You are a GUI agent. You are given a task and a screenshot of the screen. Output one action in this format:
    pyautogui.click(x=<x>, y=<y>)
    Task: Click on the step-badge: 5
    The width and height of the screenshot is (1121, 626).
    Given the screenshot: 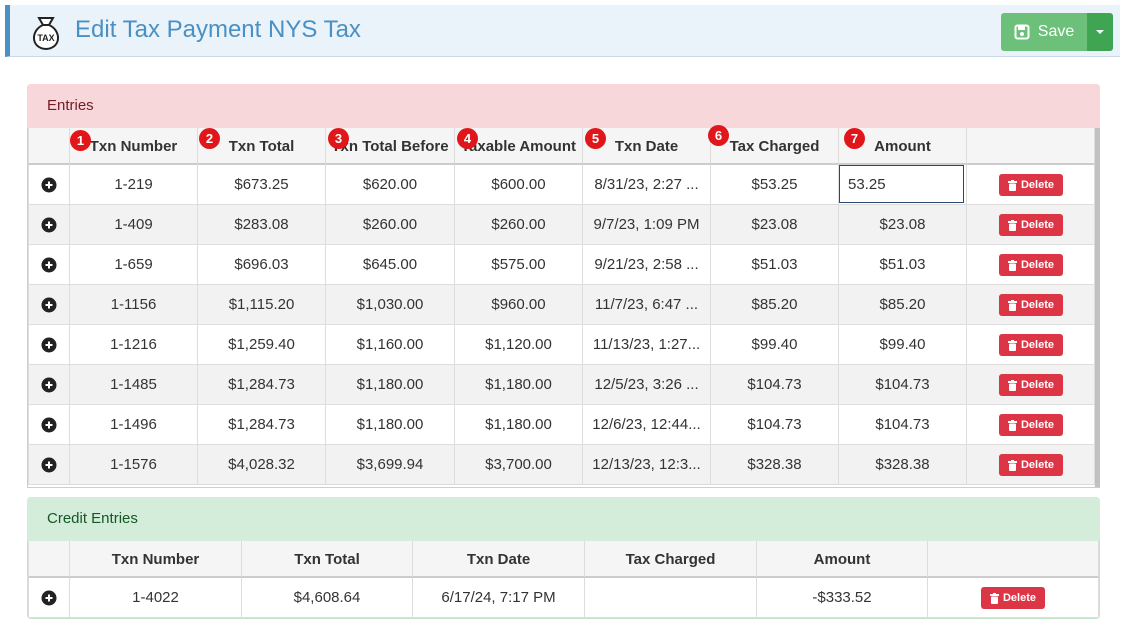 What is the action you would take?
    pyautogui.click(x=595, y=138)
    